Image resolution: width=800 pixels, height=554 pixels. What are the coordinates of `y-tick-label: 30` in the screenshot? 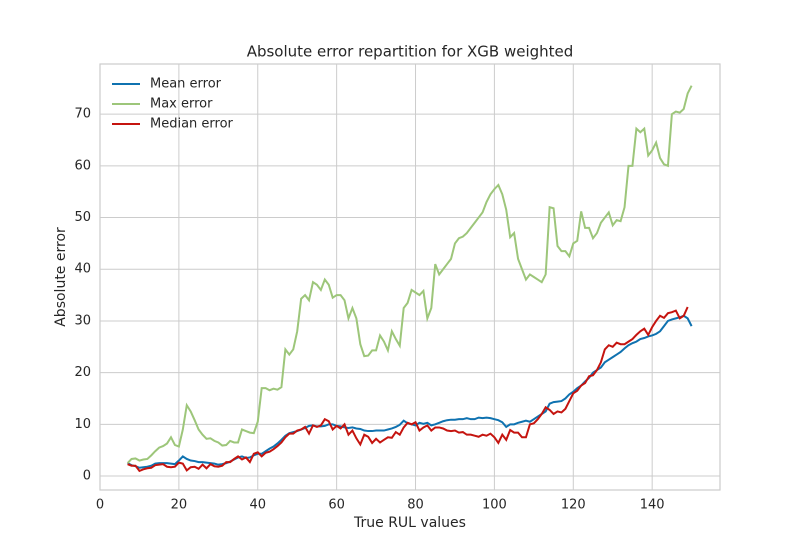 It's located at (82, 320).